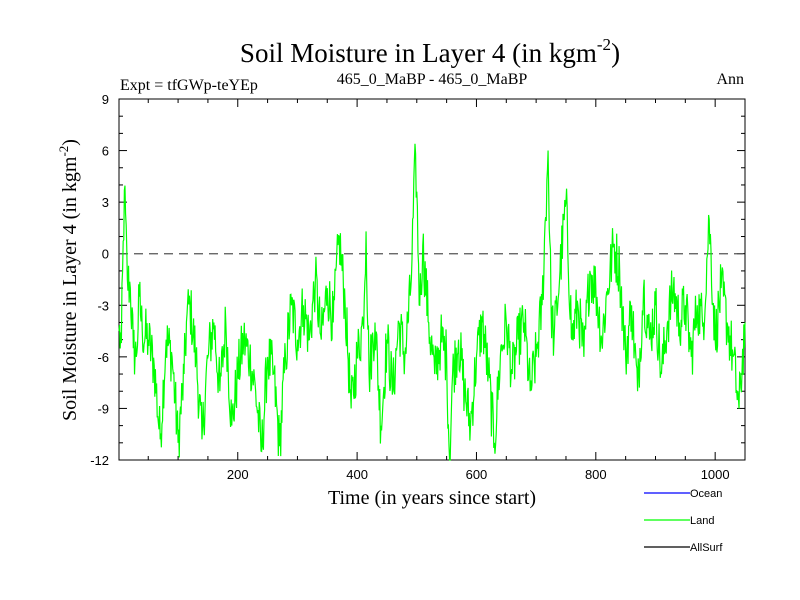 Image resolution: width=800 pixels, height=600 pixels. Describe the element at coordinates (730, 79) in the screenshot. I see `subtitle-season: Ann` at that location.